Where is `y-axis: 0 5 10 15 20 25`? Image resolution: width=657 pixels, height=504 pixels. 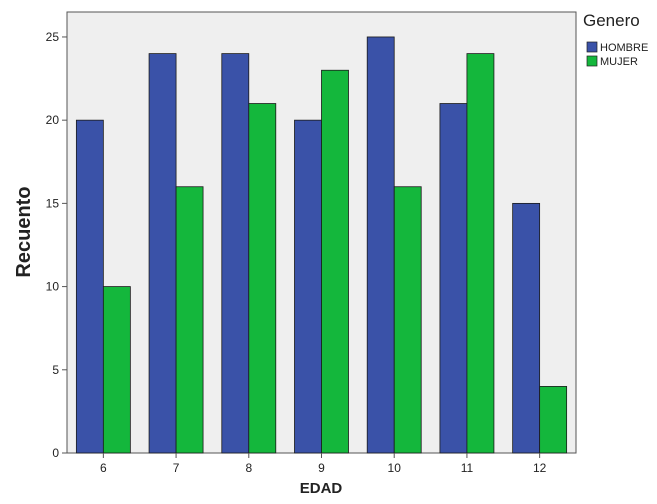
y-axis: 0 5 10 15 20 25 is located at coordinates (56, 245).